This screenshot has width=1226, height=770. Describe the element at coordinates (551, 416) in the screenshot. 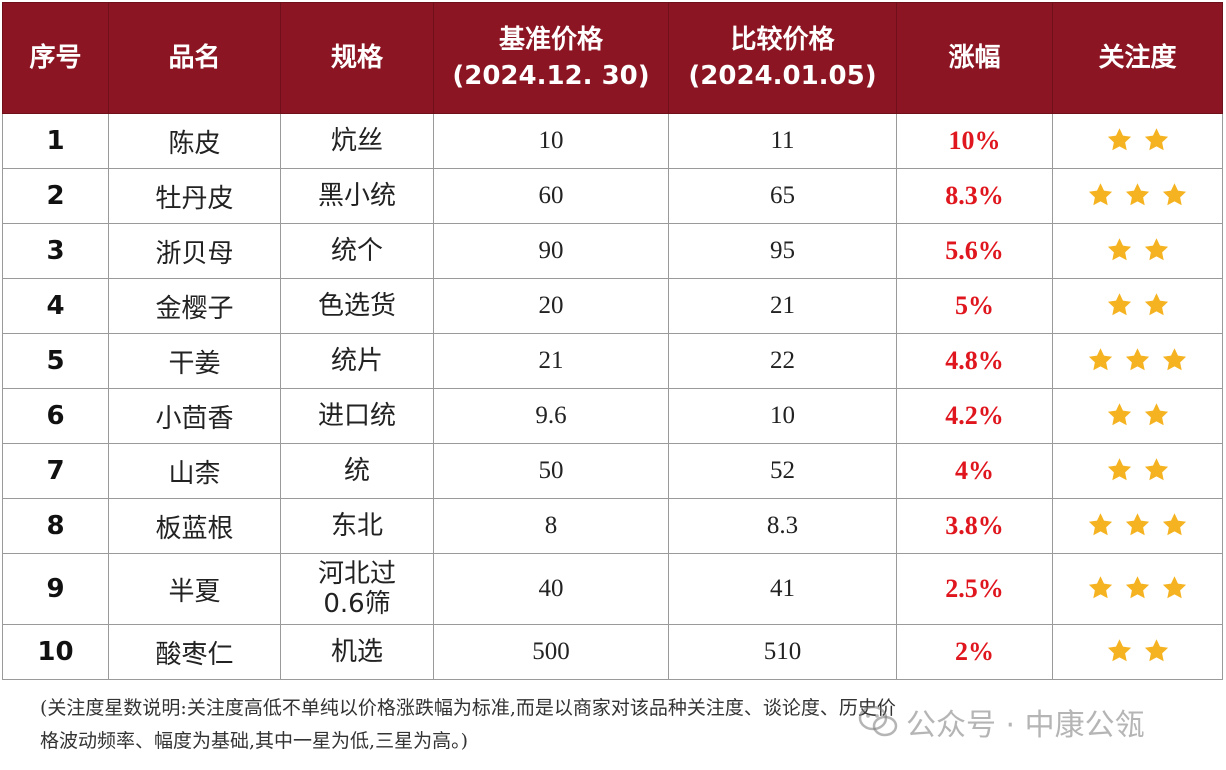

I see `row-base-price: 9.6` at that location.